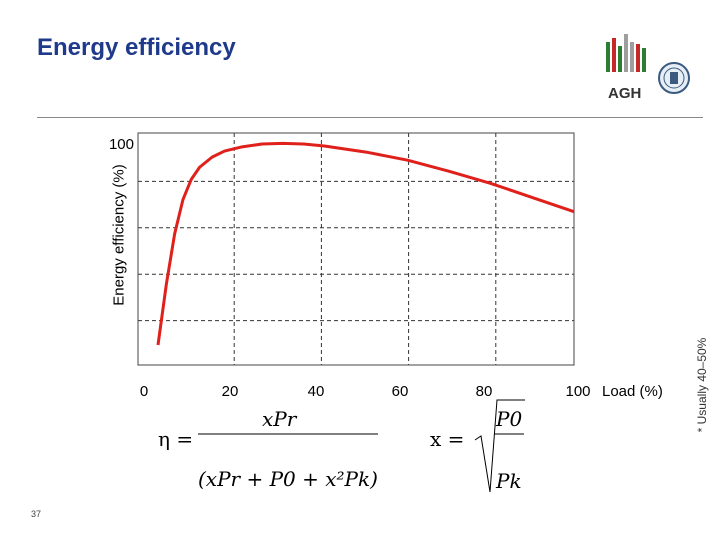 The image size is (720, 540). I want to click on side-note: * Usually 40–50%, so click(702, 385).